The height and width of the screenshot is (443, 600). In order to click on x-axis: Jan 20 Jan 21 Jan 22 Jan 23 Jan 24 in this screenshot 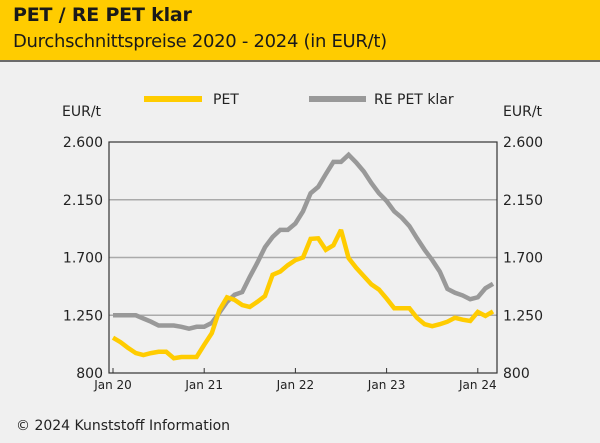, I will do `click(295, 380)`.